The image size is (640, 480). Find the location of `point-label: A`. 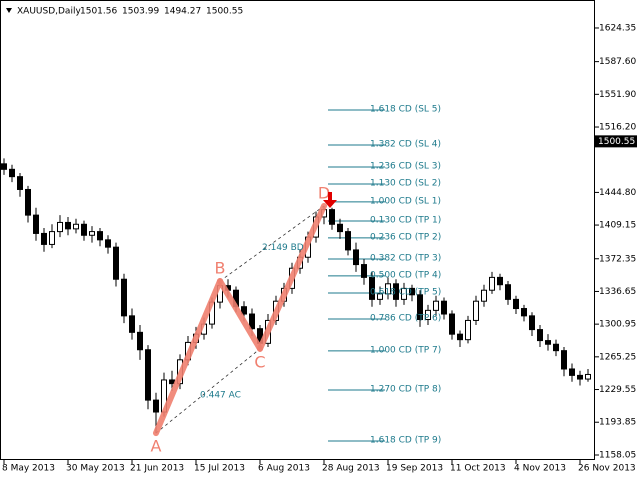

point-label: A is located at coordinates (156, 446).